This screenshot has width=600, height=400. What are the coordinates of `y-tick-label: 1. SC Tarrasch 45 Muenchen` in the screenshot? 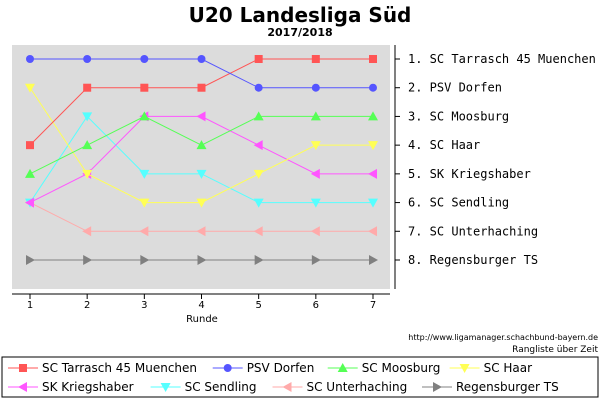 It's located at (502, 59).